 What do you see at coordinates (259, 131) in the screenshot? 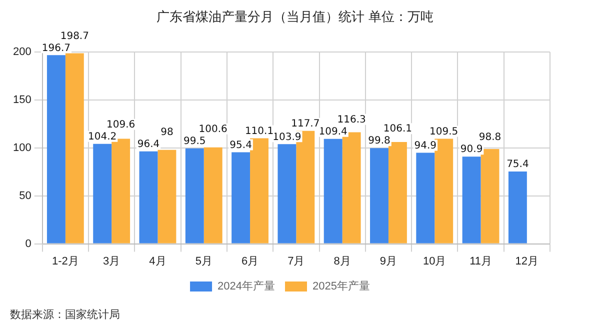
I see `data-label: 110.1` at bounding box center [259, 131].